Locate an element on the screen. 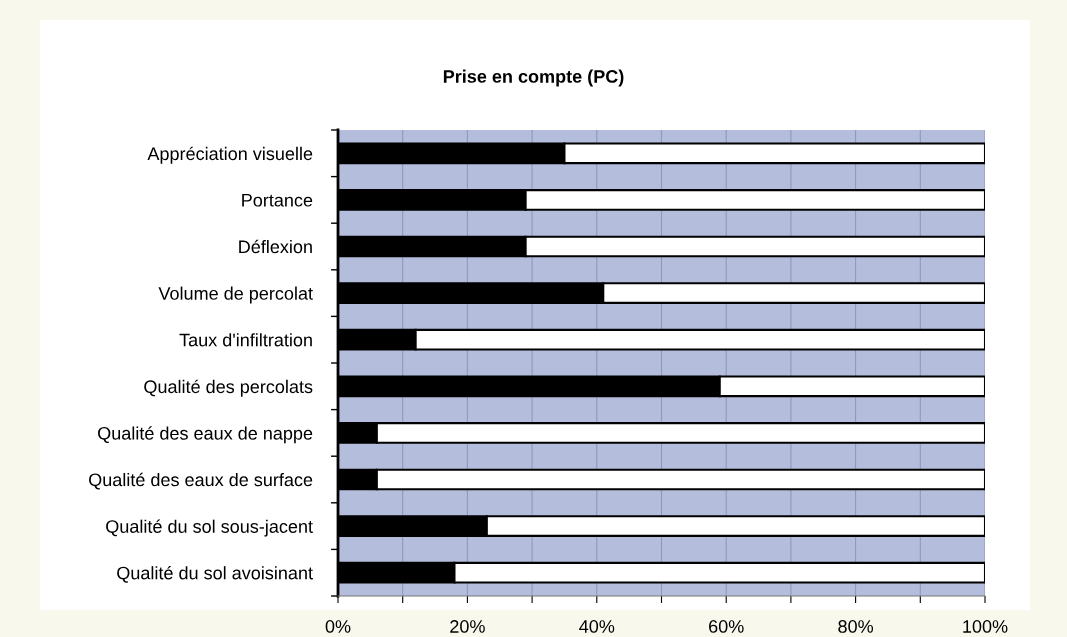 The width and height of the screenshot is (1067, 637). y-tick-label: Volume de percolat is located at coordinates (235, 295).